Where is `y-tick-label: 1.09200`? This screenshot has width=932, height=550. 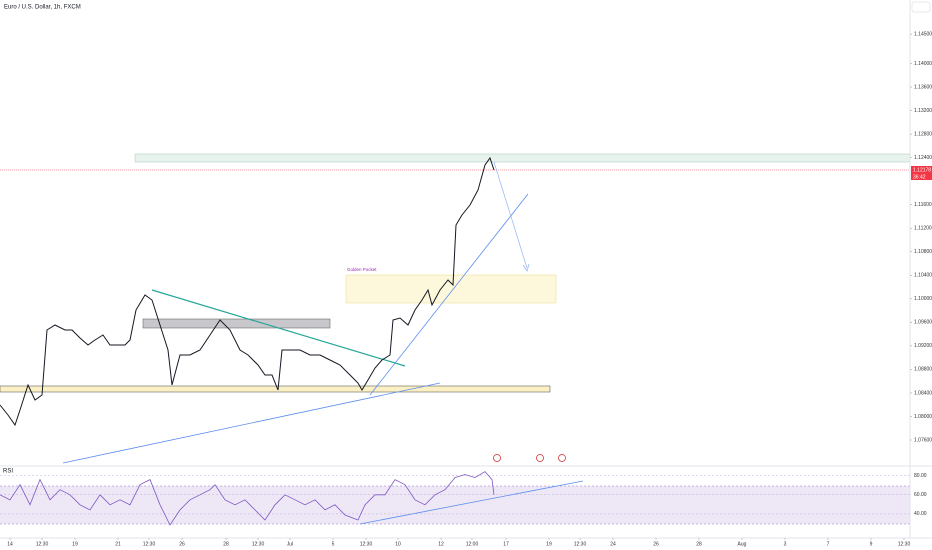 y-tick-label: 1.09200 is located at coordinates (923, 346).